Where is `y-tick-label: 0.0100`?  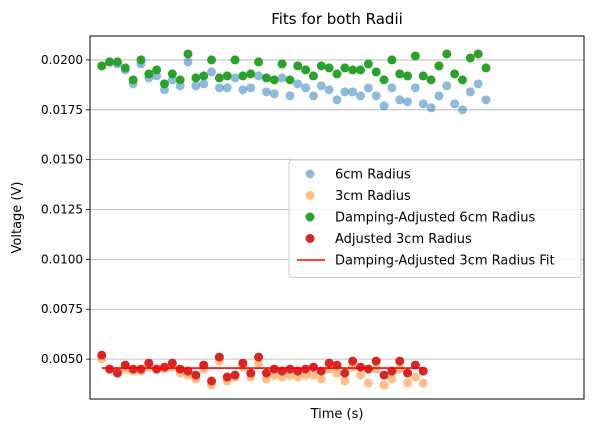
y-tick-label: 0.0100 is located at coordinates (62, 259).